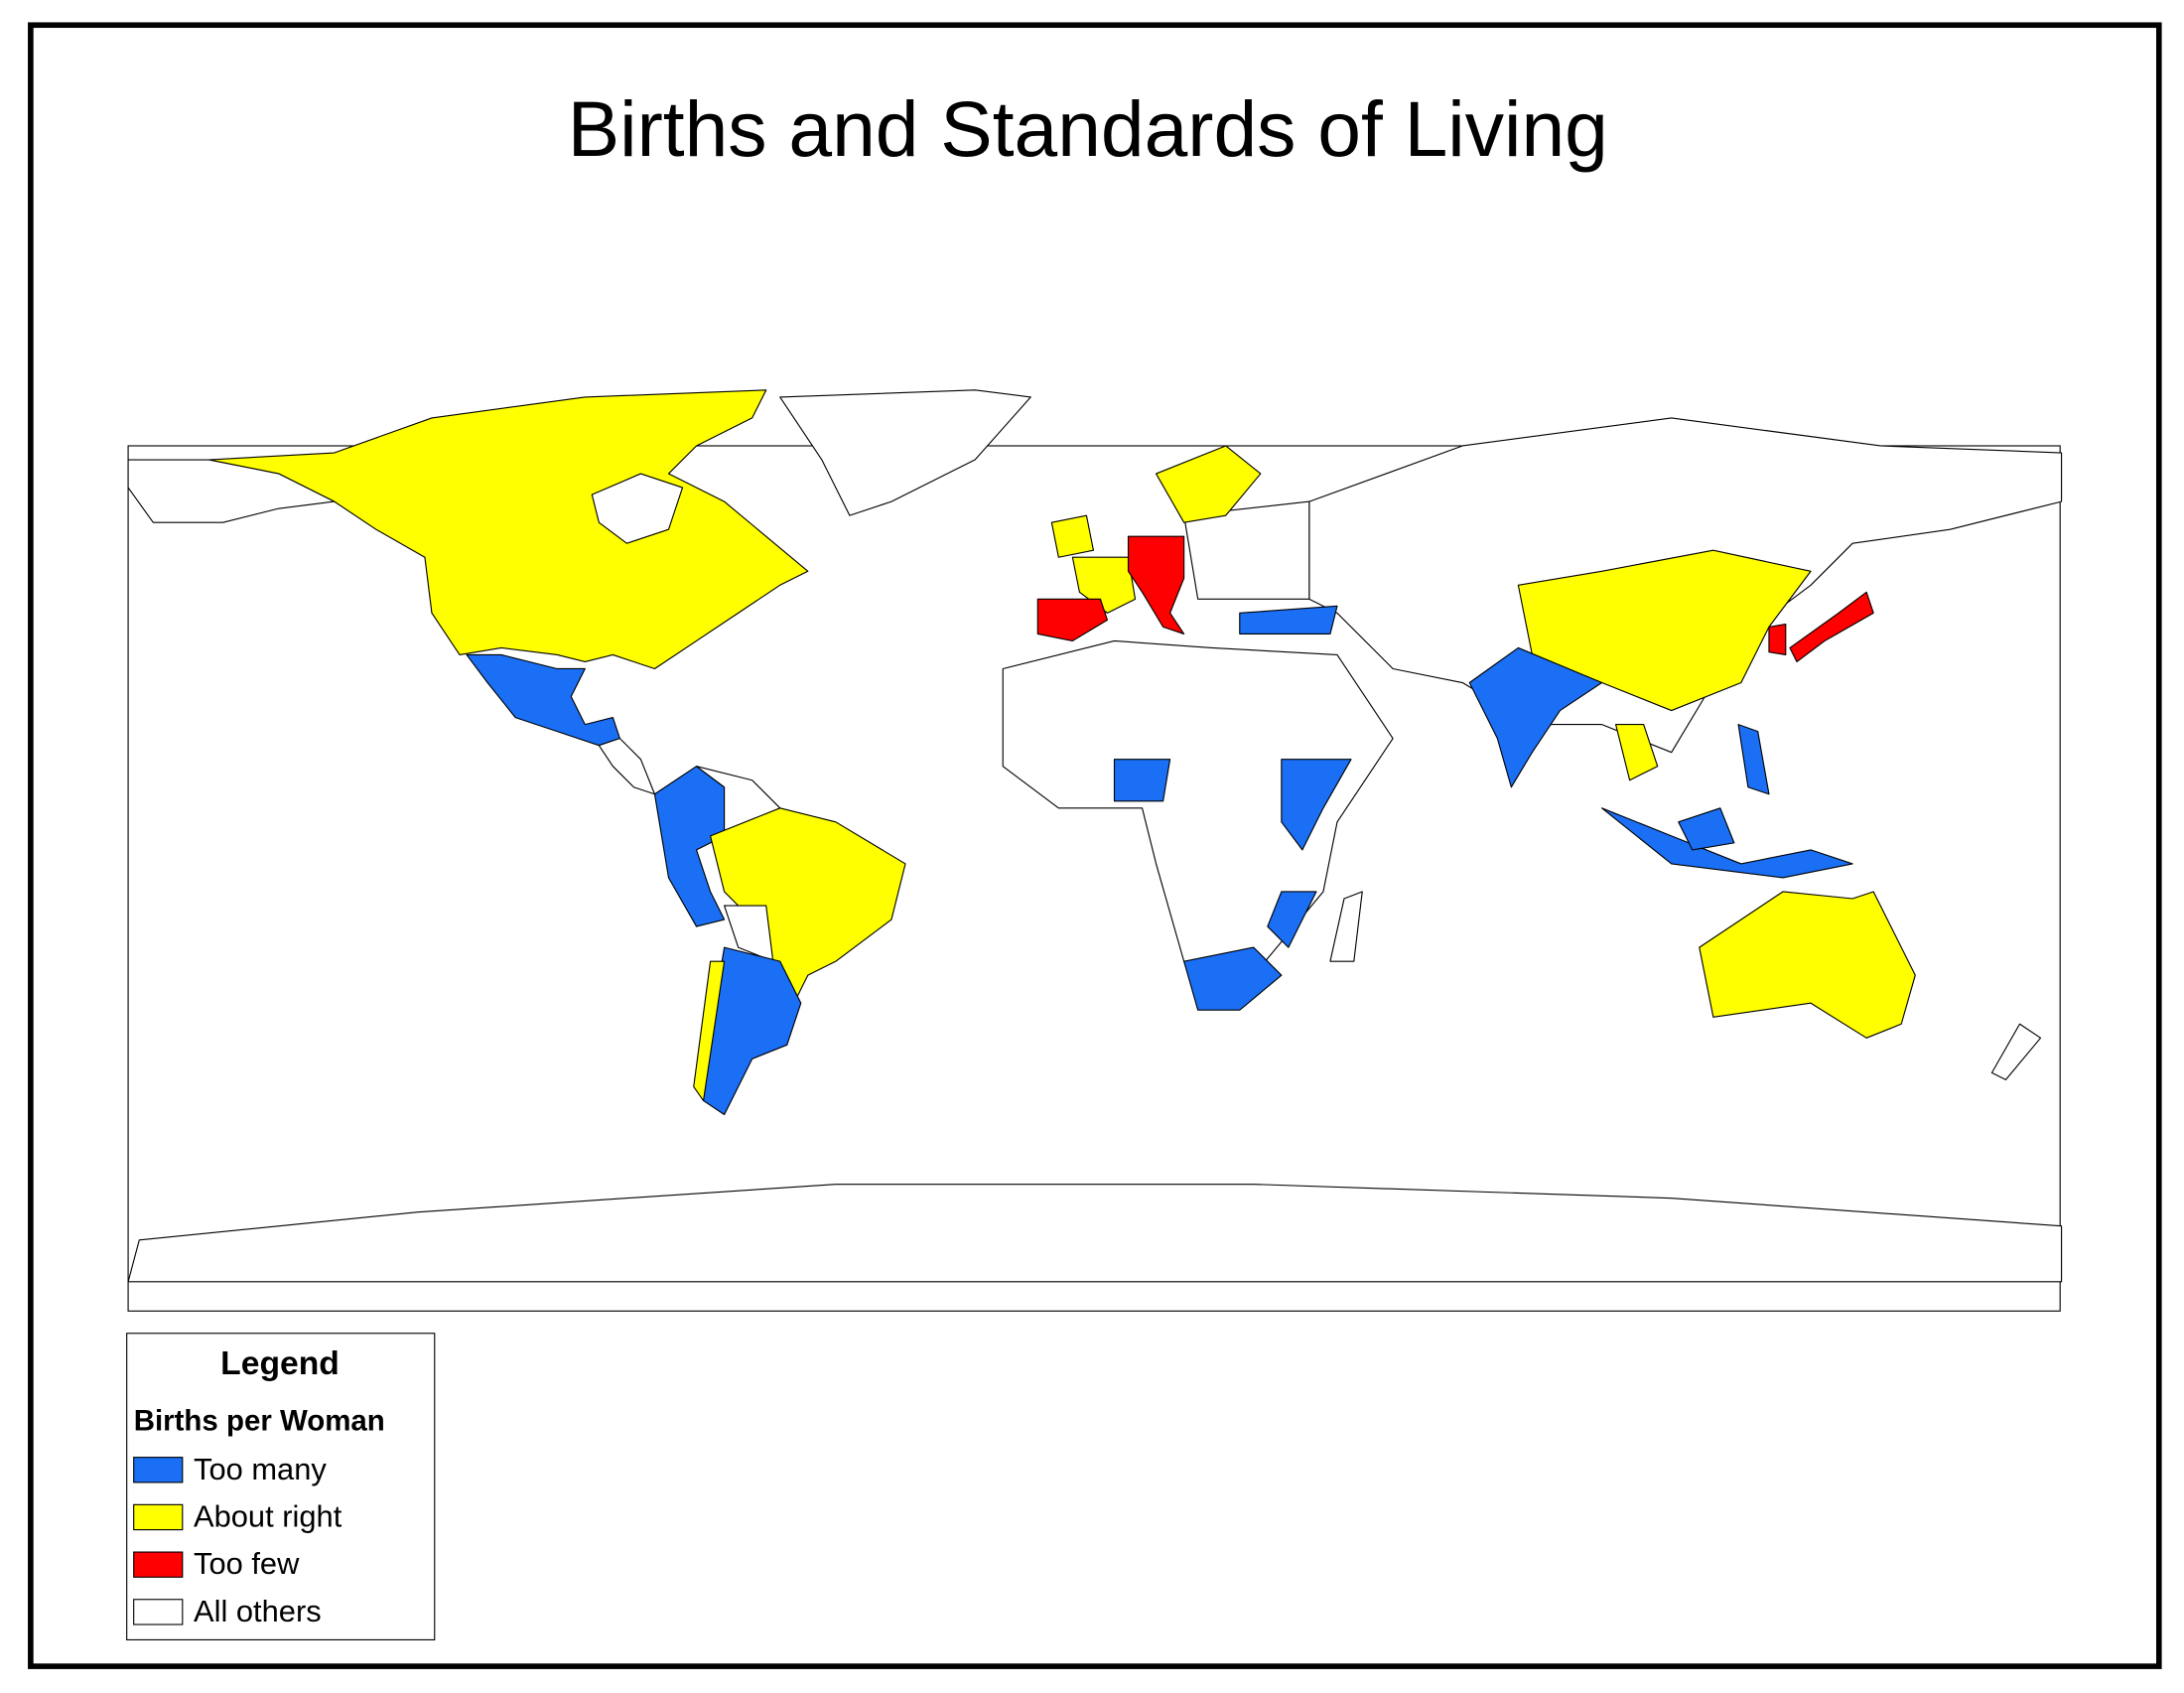 This screenshot has width=2184, height=1693. What do you see at coordinates (260, 1469) in the screenshot?
I see `legend-label: Too many` at bounding box center [260, 1469].